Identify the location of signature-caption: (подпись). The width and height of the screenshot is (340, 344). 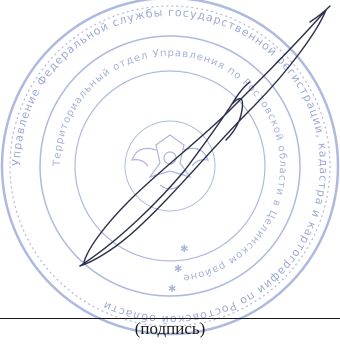
(170, 328).